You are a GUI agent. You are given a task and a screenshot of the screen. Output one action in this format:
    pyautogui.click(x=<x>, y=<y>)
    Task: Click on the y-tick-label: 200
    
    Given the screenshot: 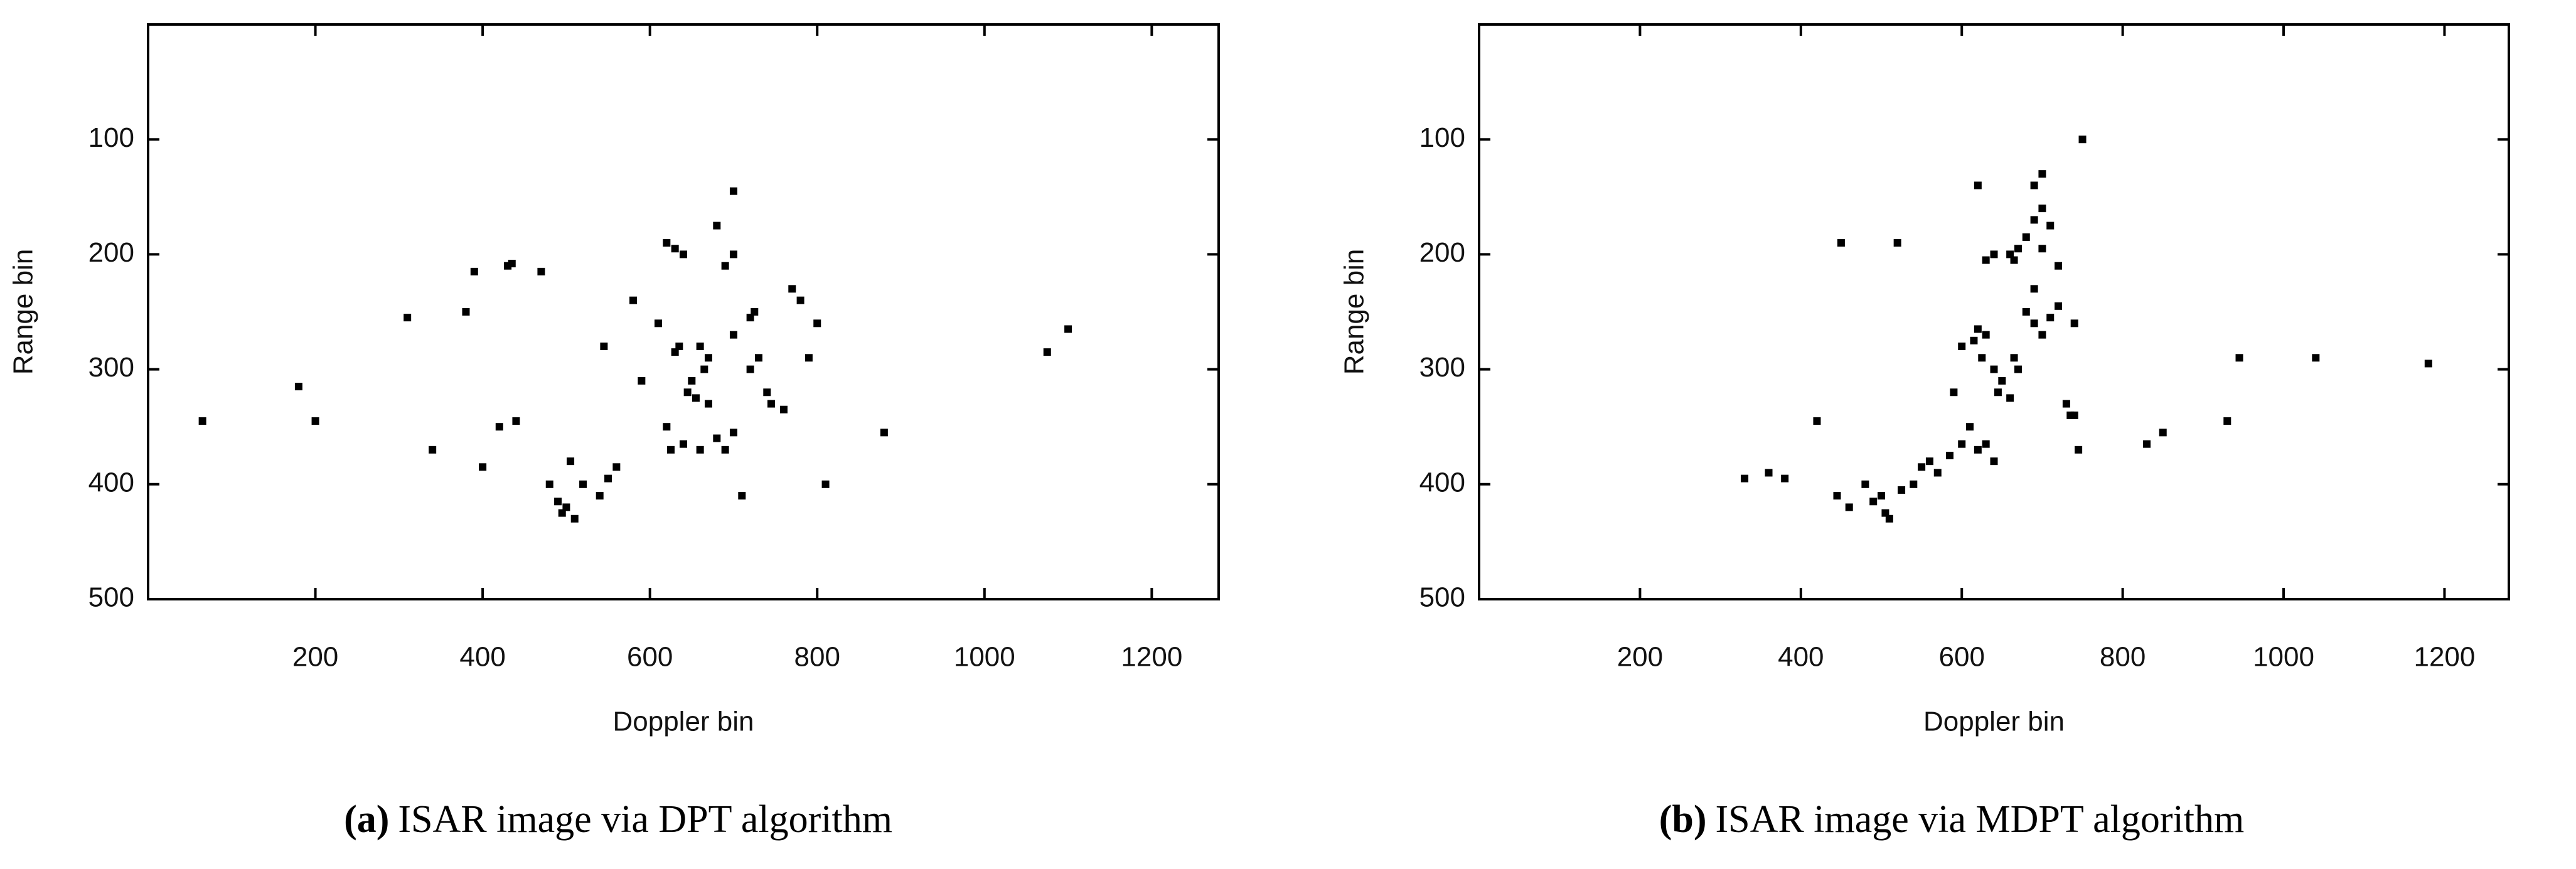 What is the action you would take?
    pyautogui.click(x=1442, y=252)
    